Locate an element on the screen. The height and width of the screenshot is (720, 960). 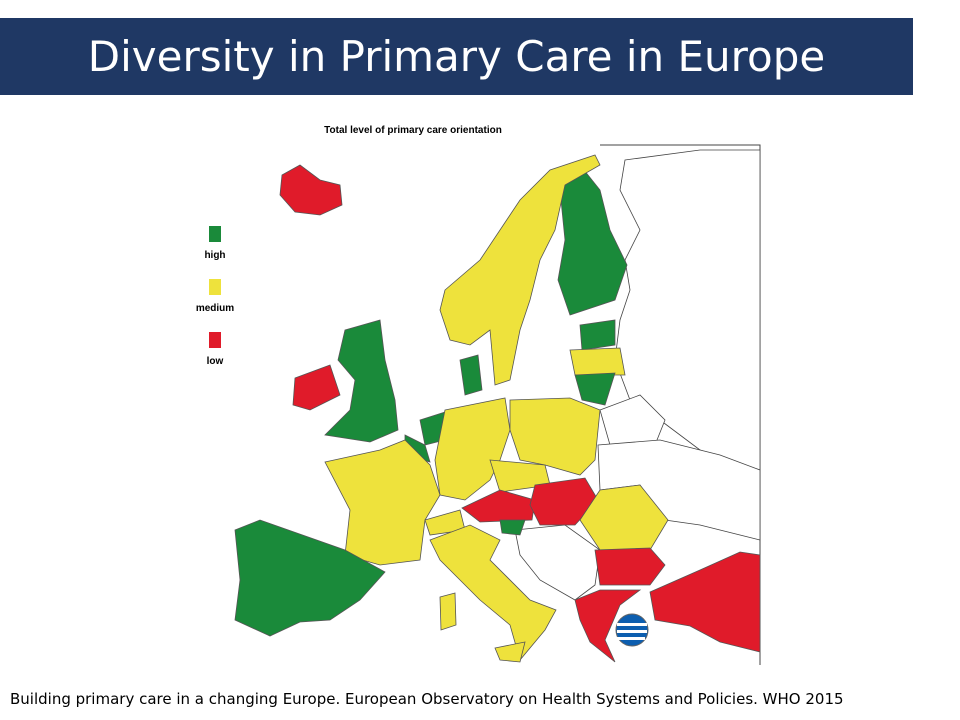
legend: high medium low is located at coordinates (215, 296).